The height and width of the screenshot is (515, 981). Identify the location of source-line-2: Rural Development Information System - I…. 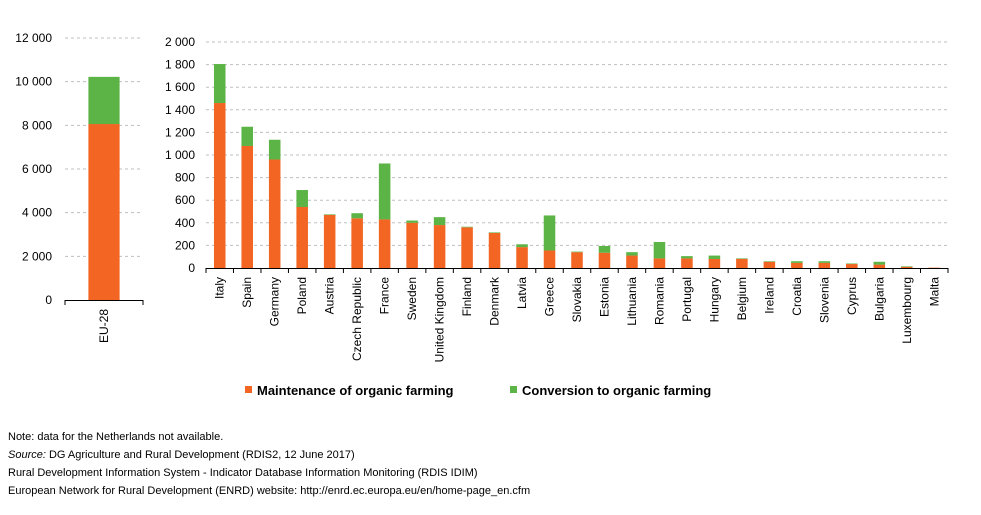
(243, 473).